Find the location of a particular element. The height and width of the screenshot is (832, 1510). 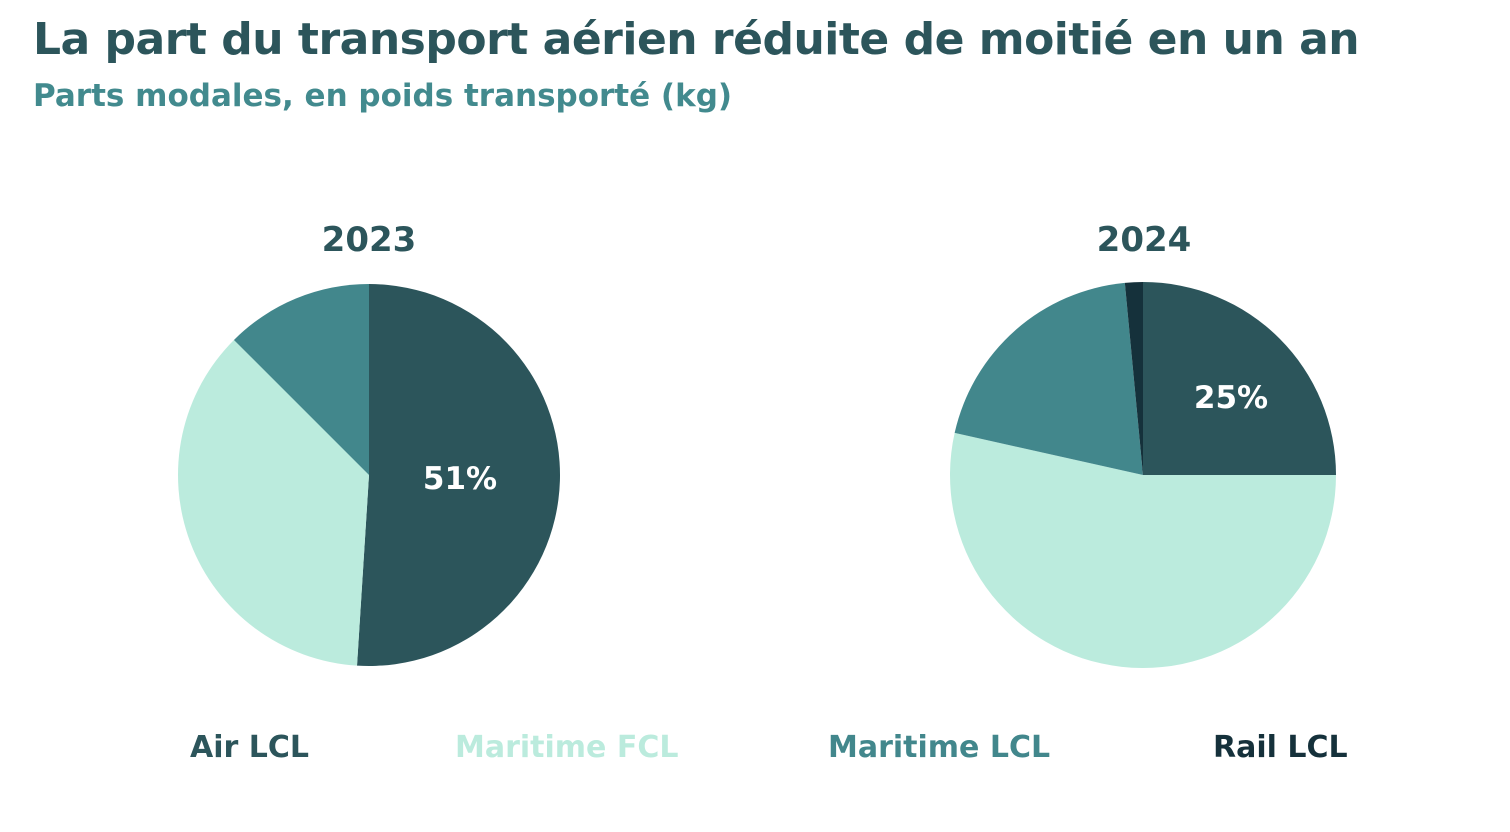

data-label-2023: 51% is located at coordinates (460, 479).